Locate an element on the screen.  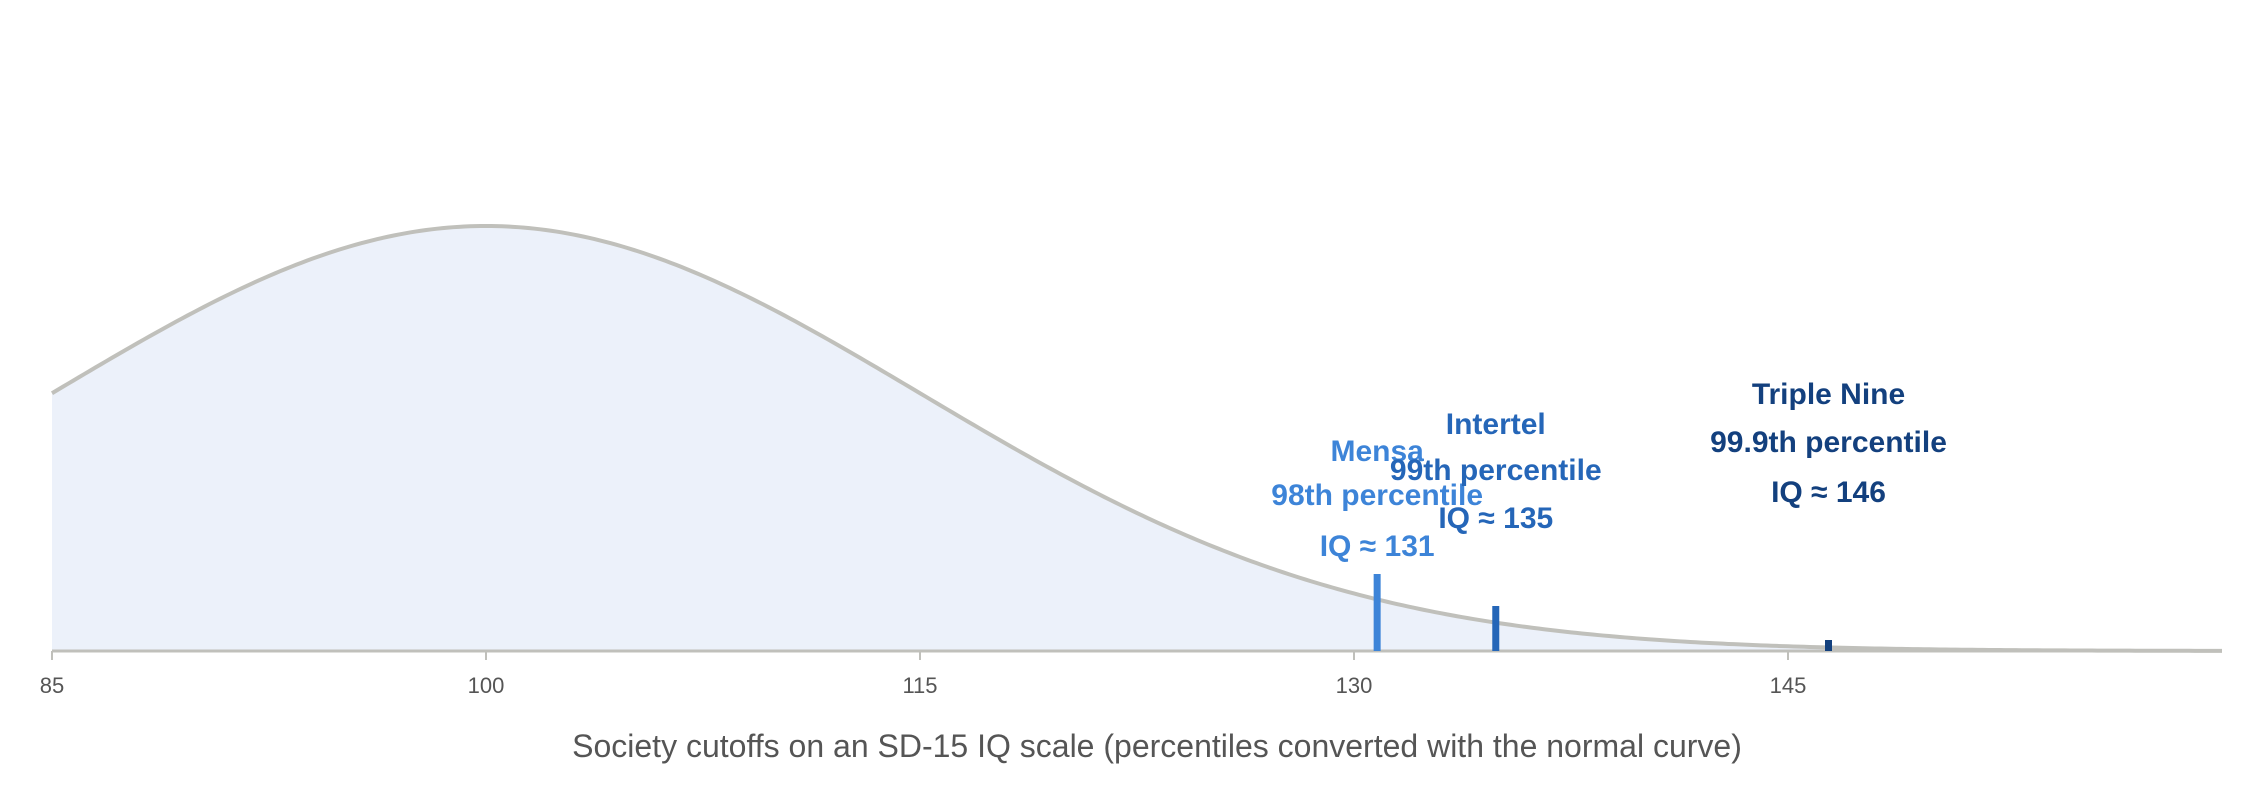
marker-percentile: 99.9th percentile is located at coordinates (1828, 442).